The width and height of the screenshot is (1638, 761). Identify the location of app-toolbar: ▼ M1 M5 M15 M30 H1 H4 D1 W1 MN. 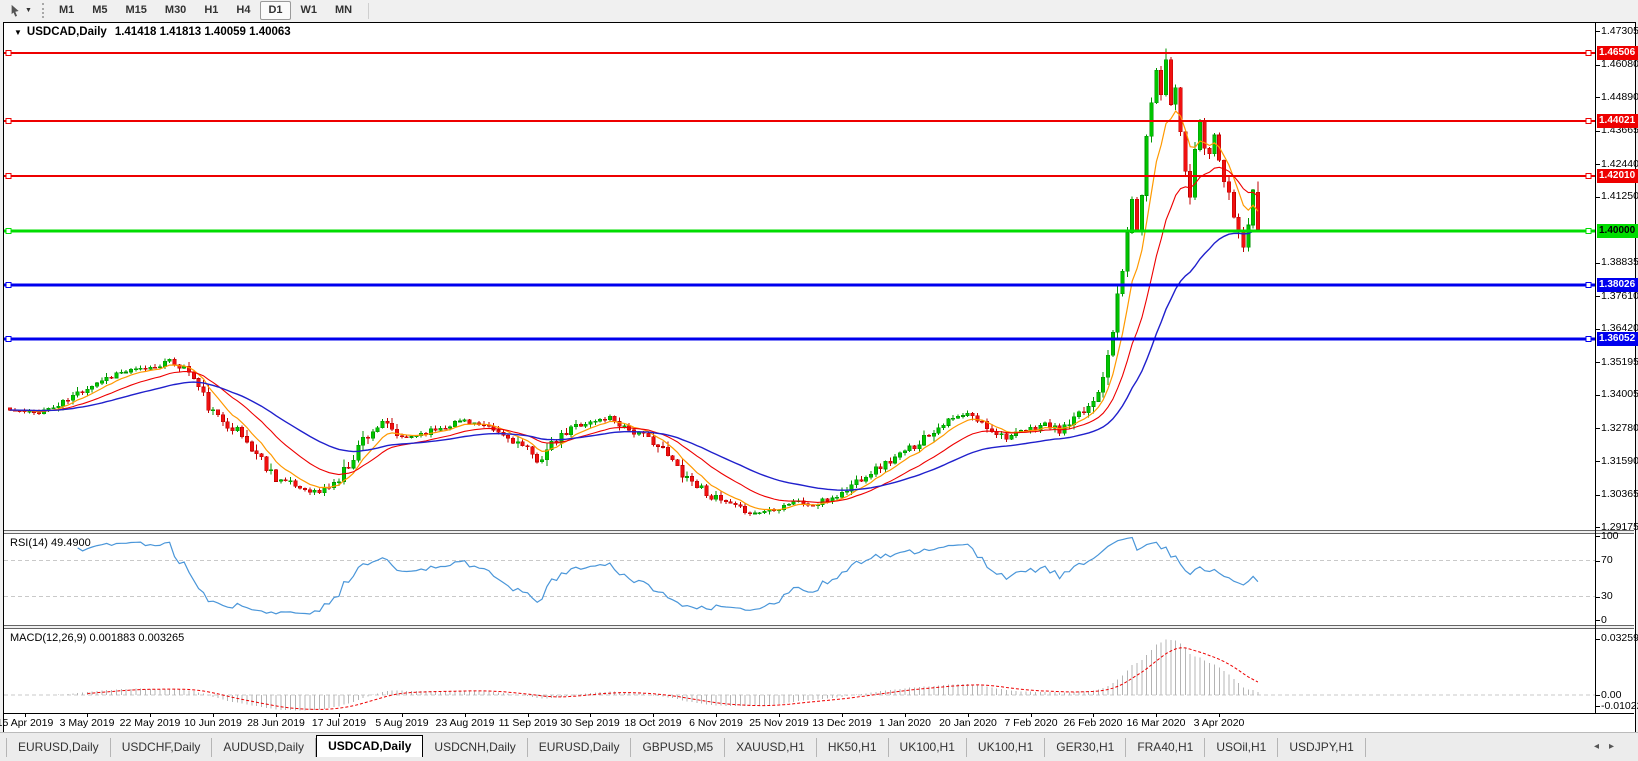
(819, 10).